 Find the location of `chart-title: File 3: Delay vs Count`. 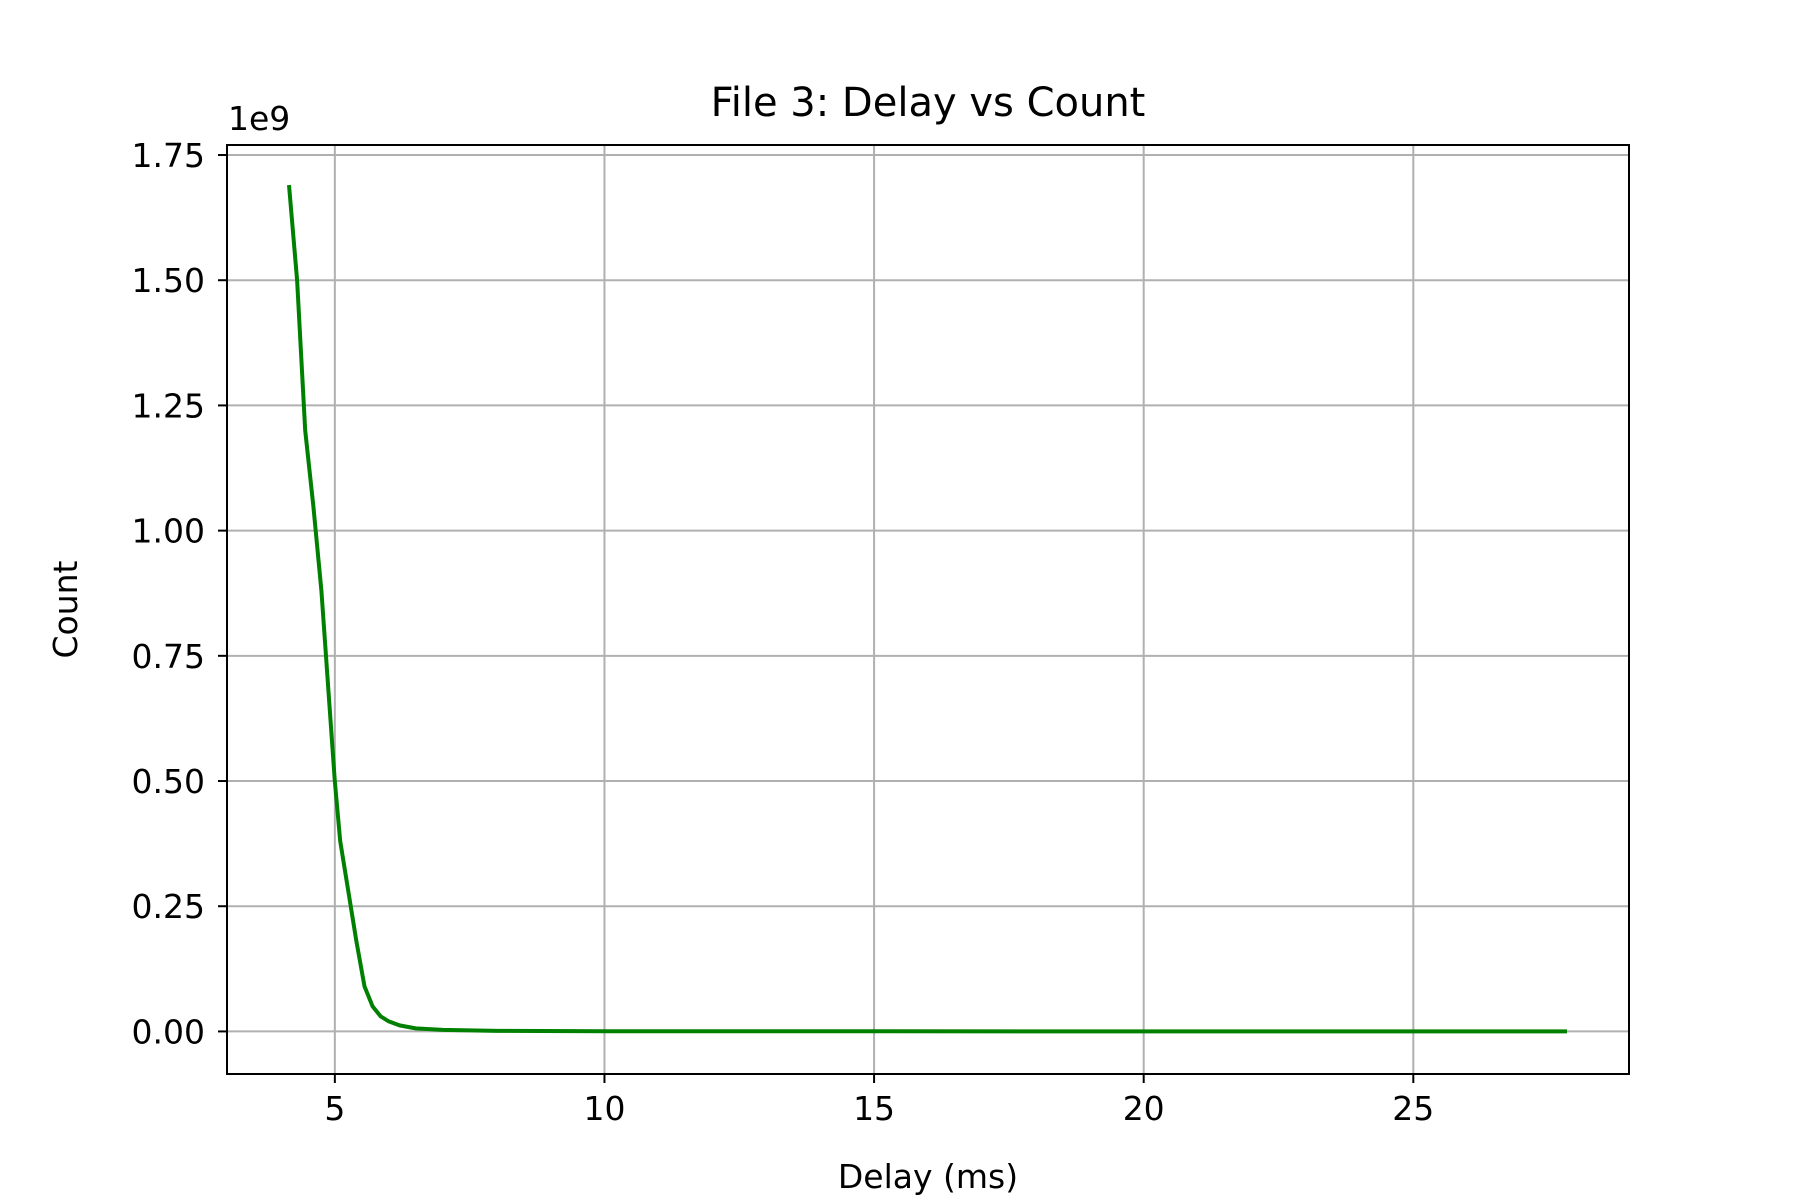

chart-title: File 3: Delay vs Count is located at coordinates (928, 103).